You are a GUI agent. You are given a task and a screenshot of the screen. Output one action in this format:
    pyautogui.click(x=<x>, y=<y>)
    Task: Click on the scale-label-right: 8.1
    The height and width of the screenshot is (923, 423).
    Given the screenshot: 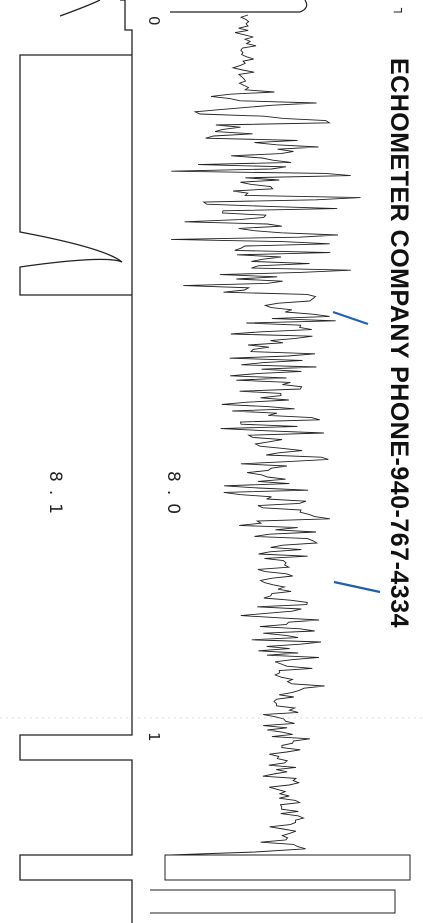 What is the action you would take?
    pyautogui.click(x=55, y=497)
    